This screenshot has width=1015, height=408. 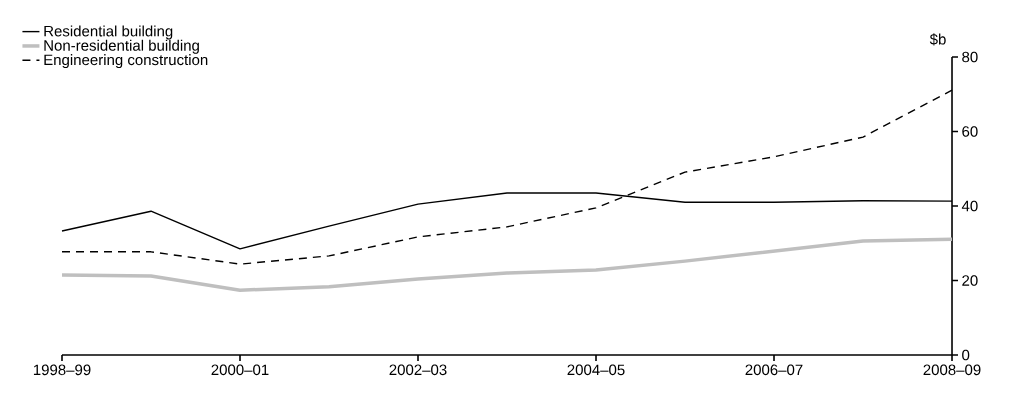 I want to click on y-tick-label: 60, so click(x=970, y=131).